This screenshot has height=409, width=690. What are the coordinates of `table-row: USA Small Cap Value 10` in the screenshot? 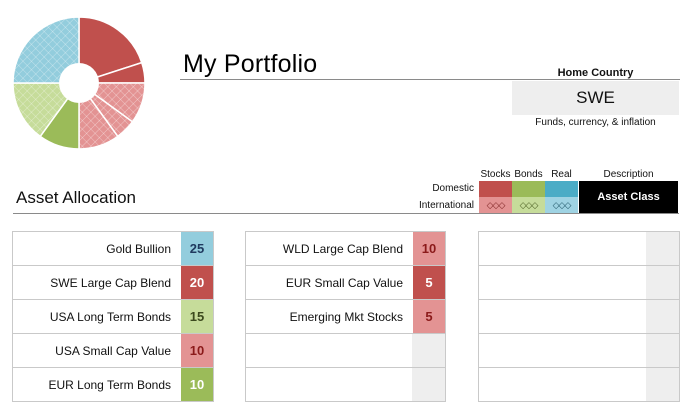 It's located at (113, 351).